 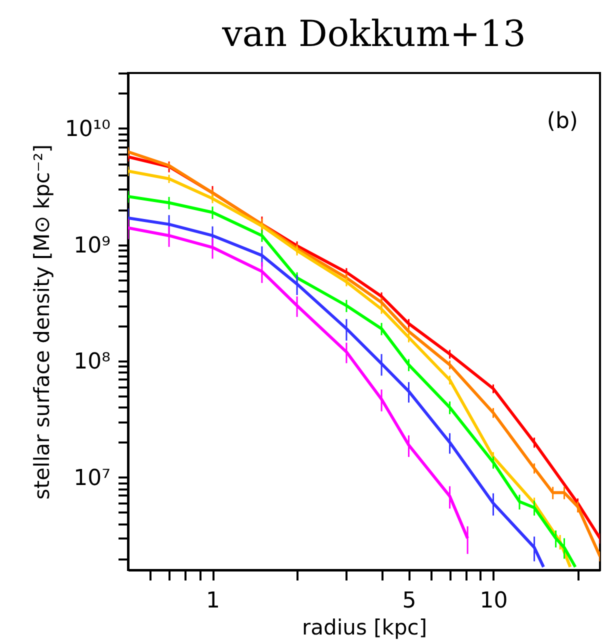 I want to click on chart-title: van Dokkum+13, so click(x=373, y=34).